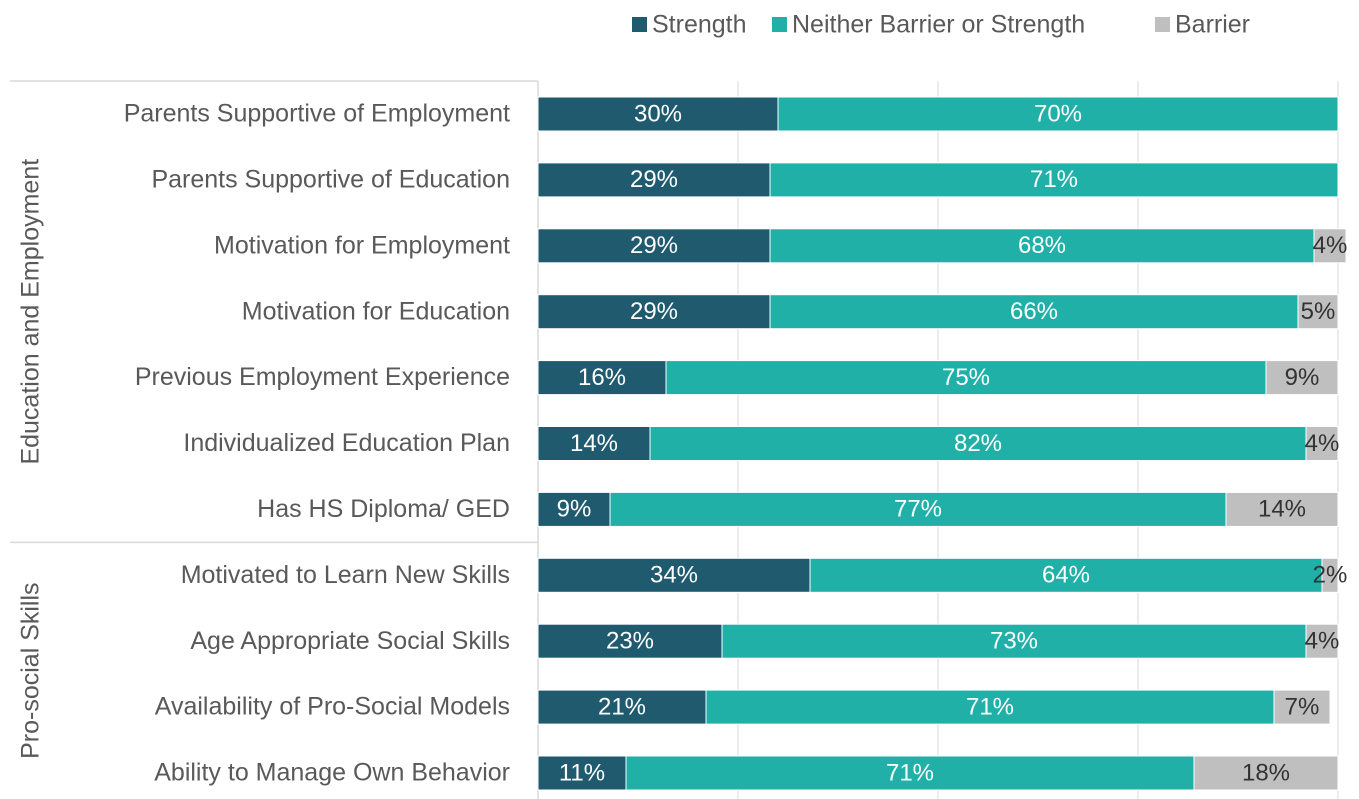  I want to click on value-label: 5%, so click(1318, 311).